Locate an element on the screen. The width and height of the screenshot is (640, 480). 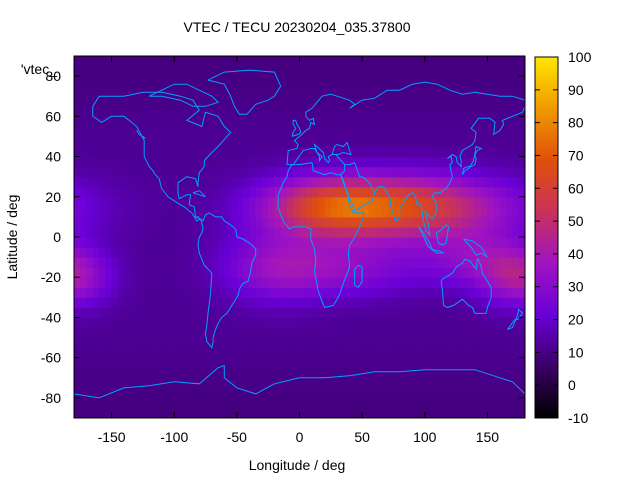
coastline is located at coordinates (341, 148).